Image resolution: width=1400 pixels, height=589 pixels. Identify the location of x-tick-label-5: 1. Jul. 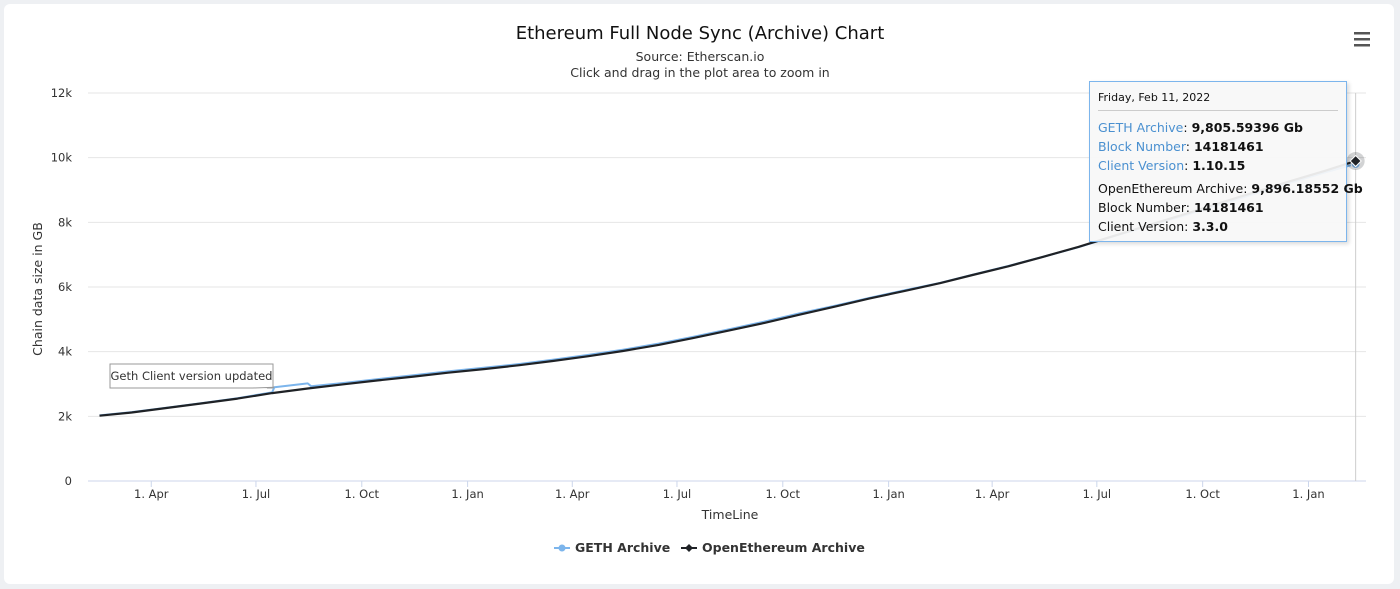
(677, 494).